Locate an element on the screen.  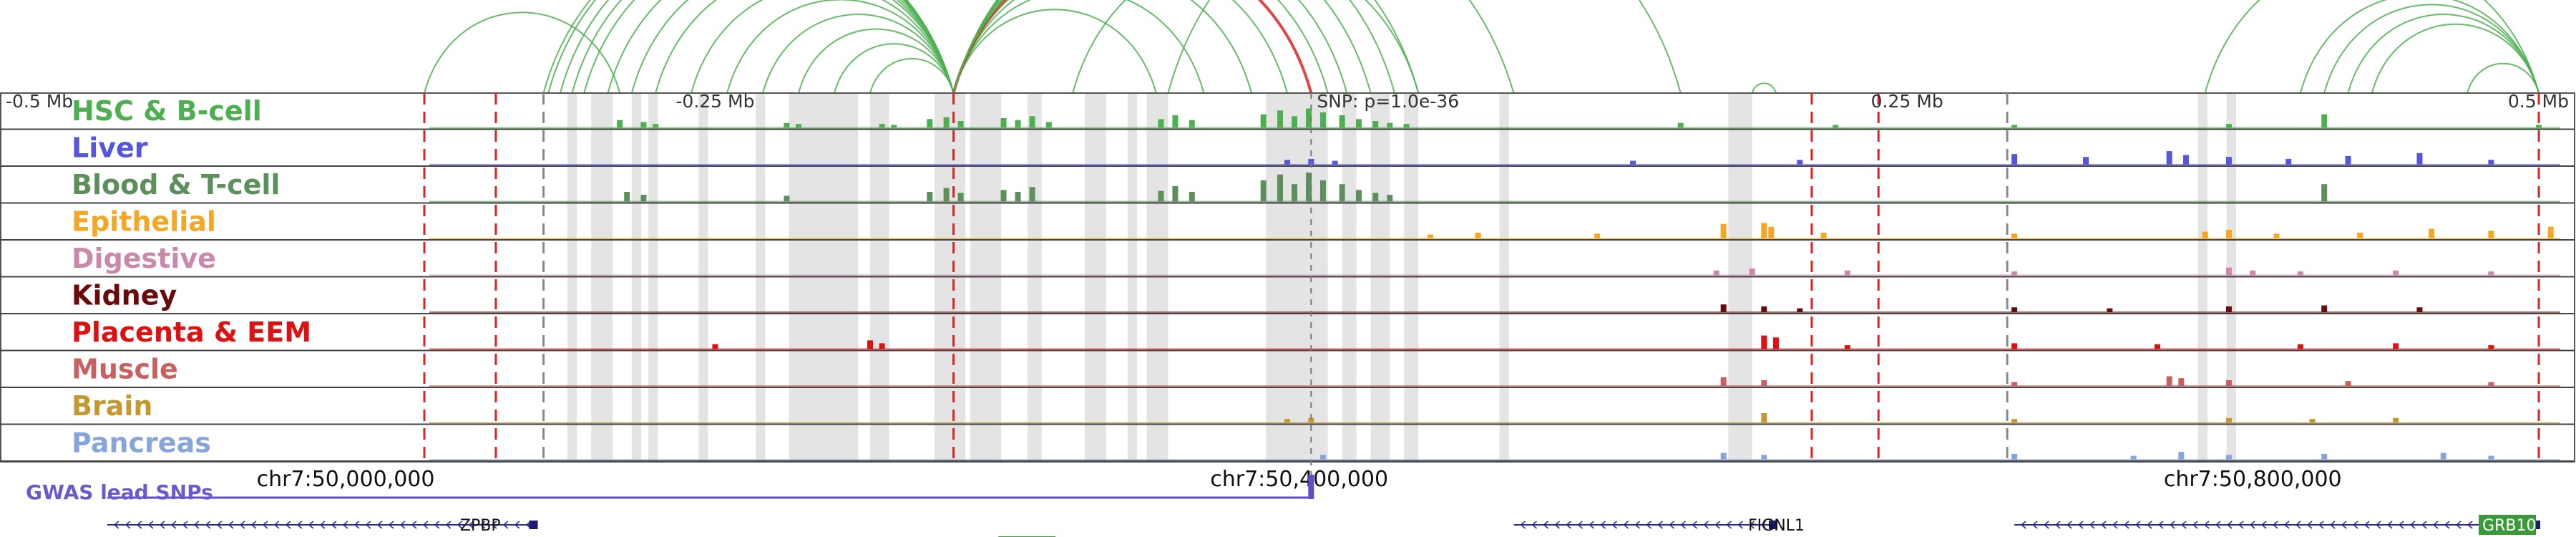
relative-tick-label: 0.5 Mb is located at coordinates (2538, 101).